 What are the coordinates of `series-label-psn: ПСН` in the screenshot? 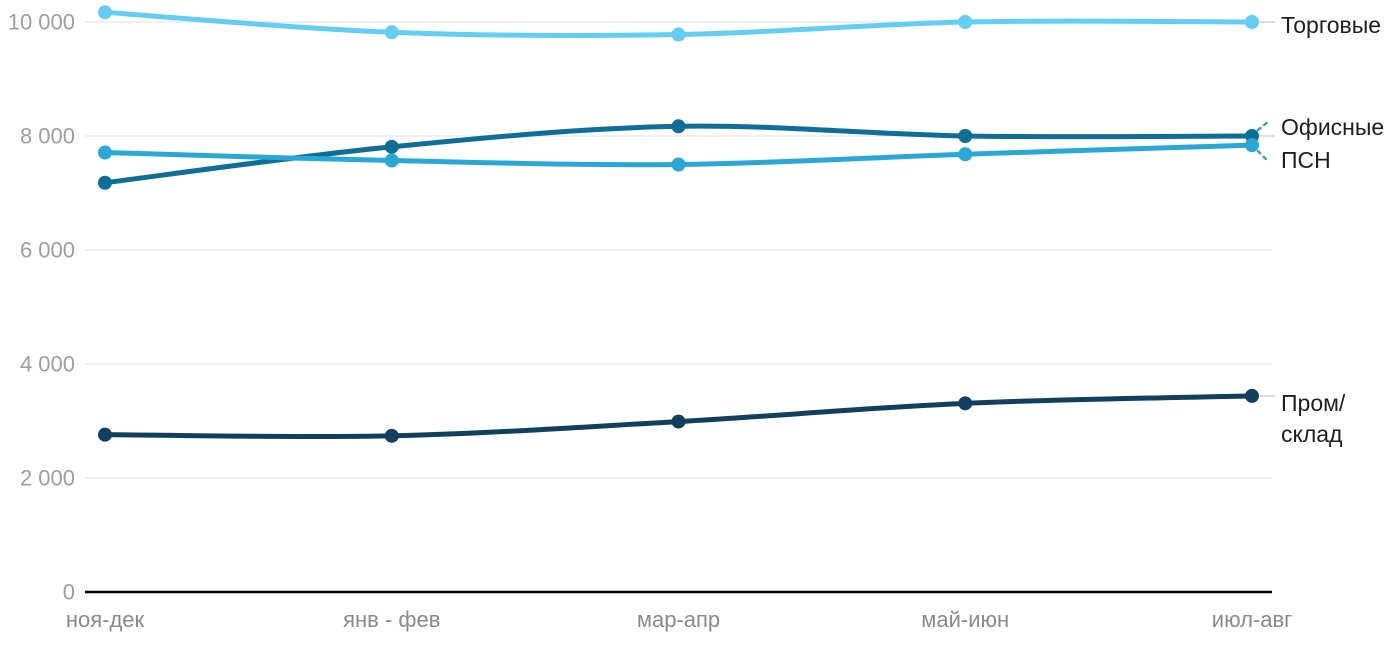 It's located at (1306, 160).